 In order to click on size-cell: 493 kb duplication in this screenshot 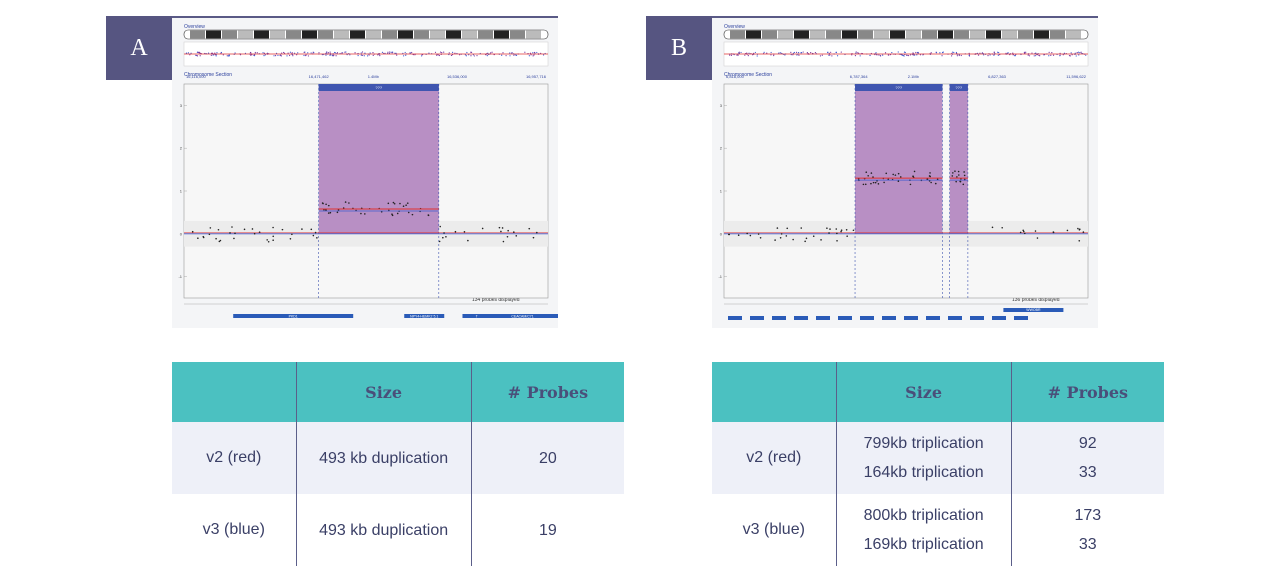, I will do `click(383, 530)`.